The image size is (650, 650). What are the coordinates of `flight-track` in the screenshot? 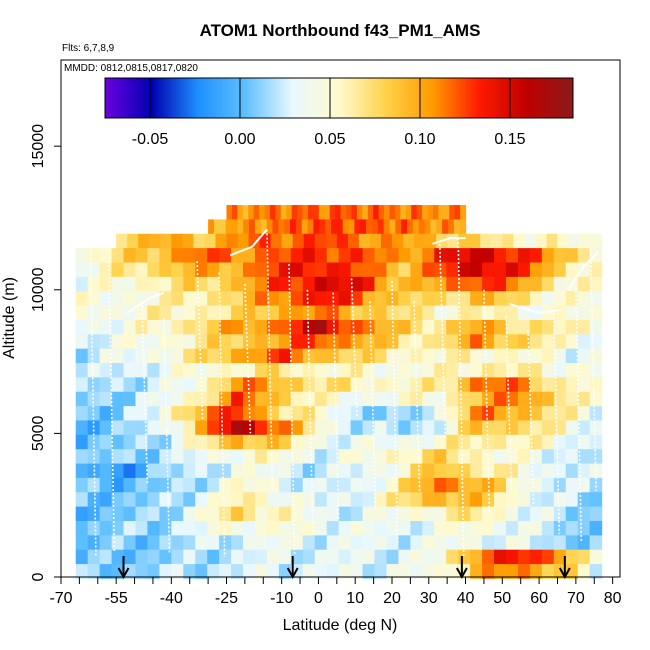 It's located at (373, 405).